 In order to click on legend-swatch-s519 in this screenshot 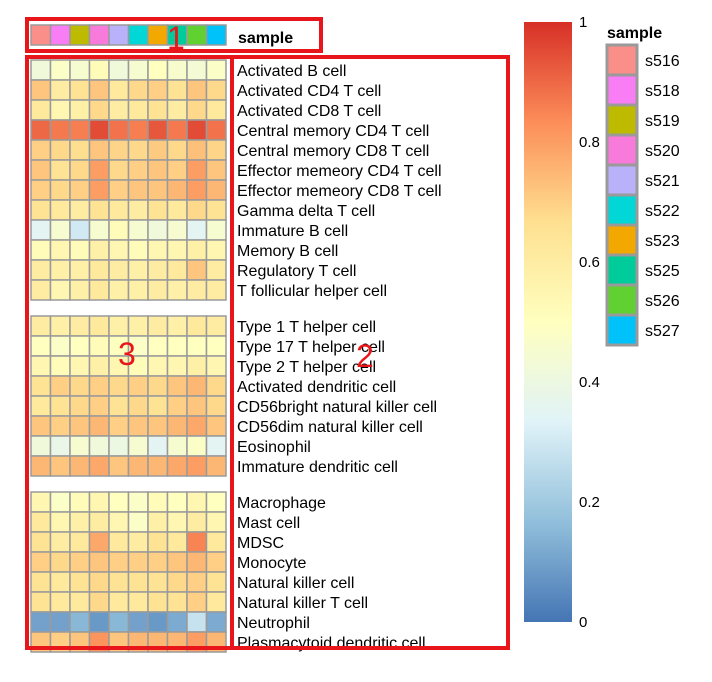, I will do `click(622, 120)`.